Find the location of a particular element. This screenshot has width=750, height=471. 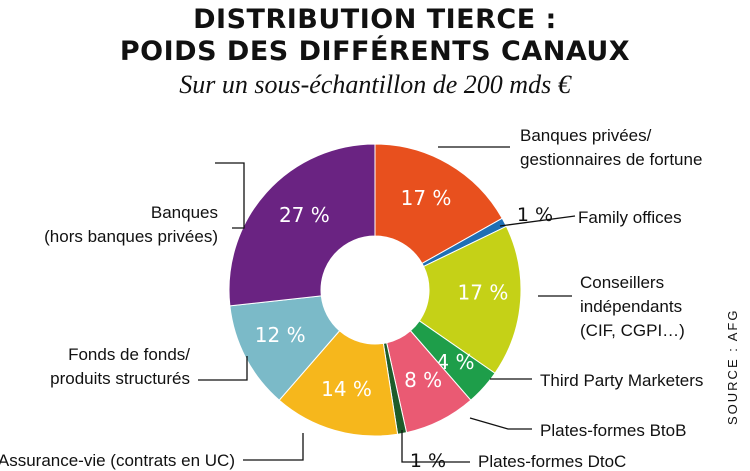

slice-3-label: Third Party Marketers is located at coordinates (621, 380).